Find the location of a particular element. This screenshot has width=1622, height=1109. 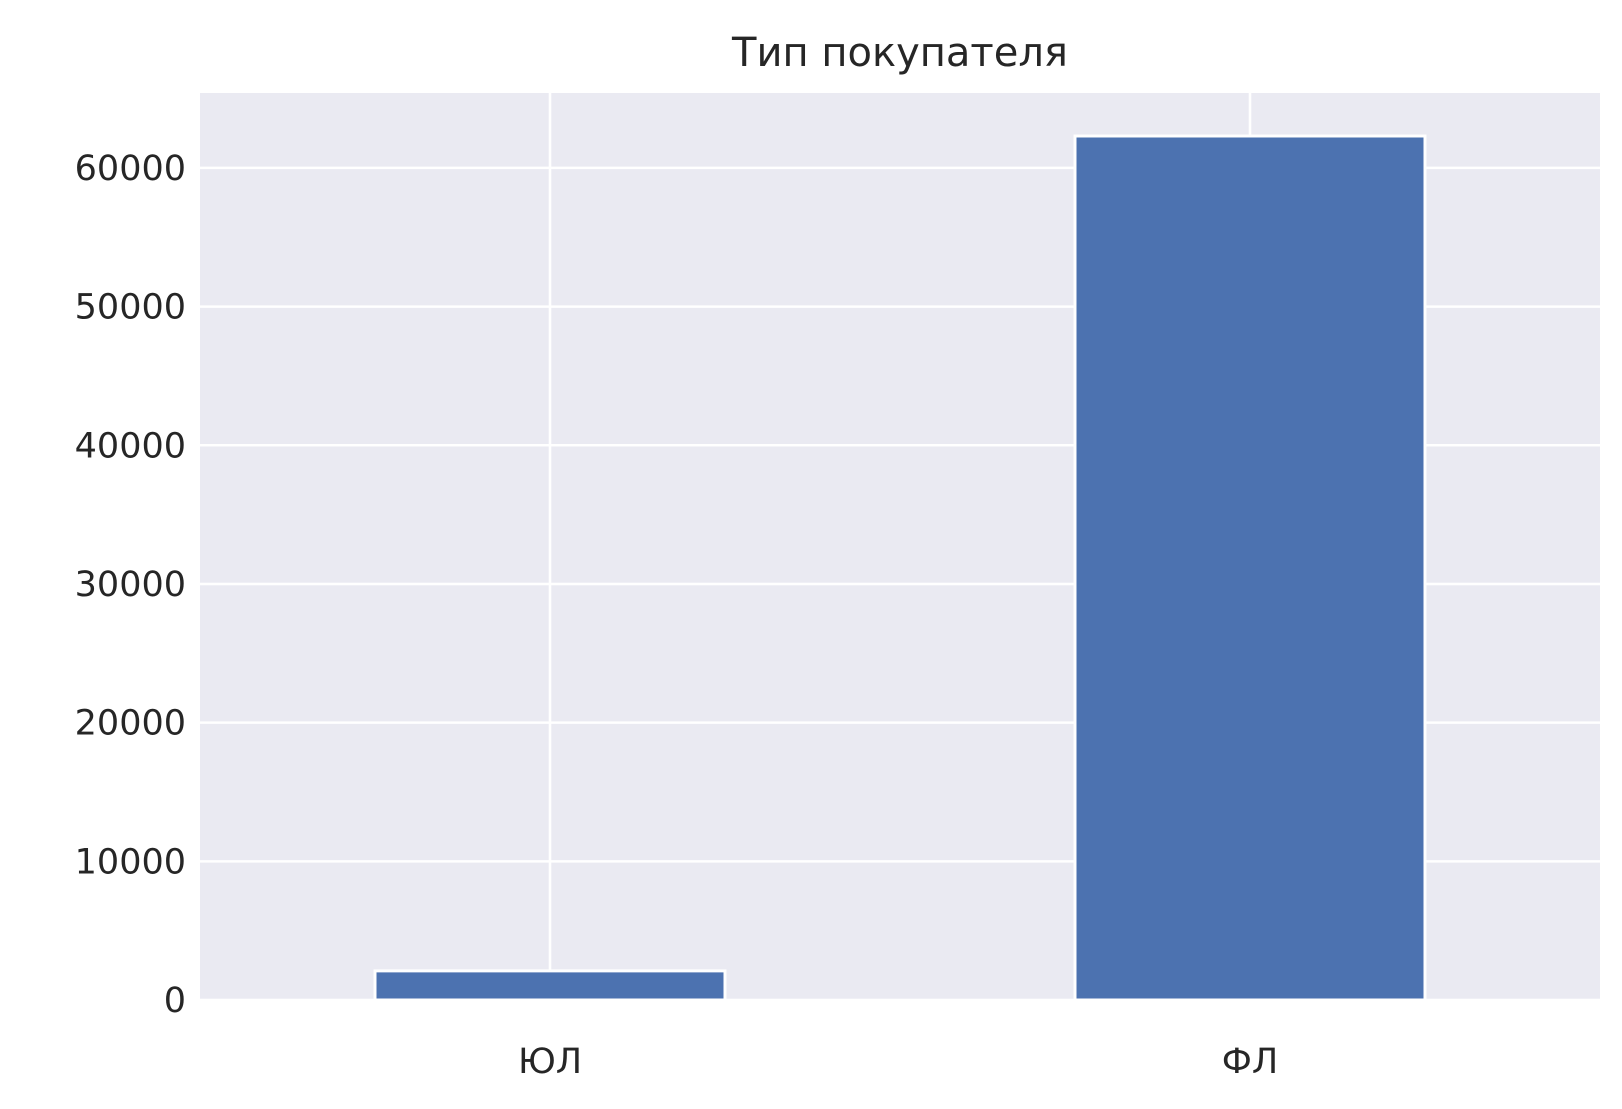

y-tick-label: 10000 is located at coordinates (130, 862).